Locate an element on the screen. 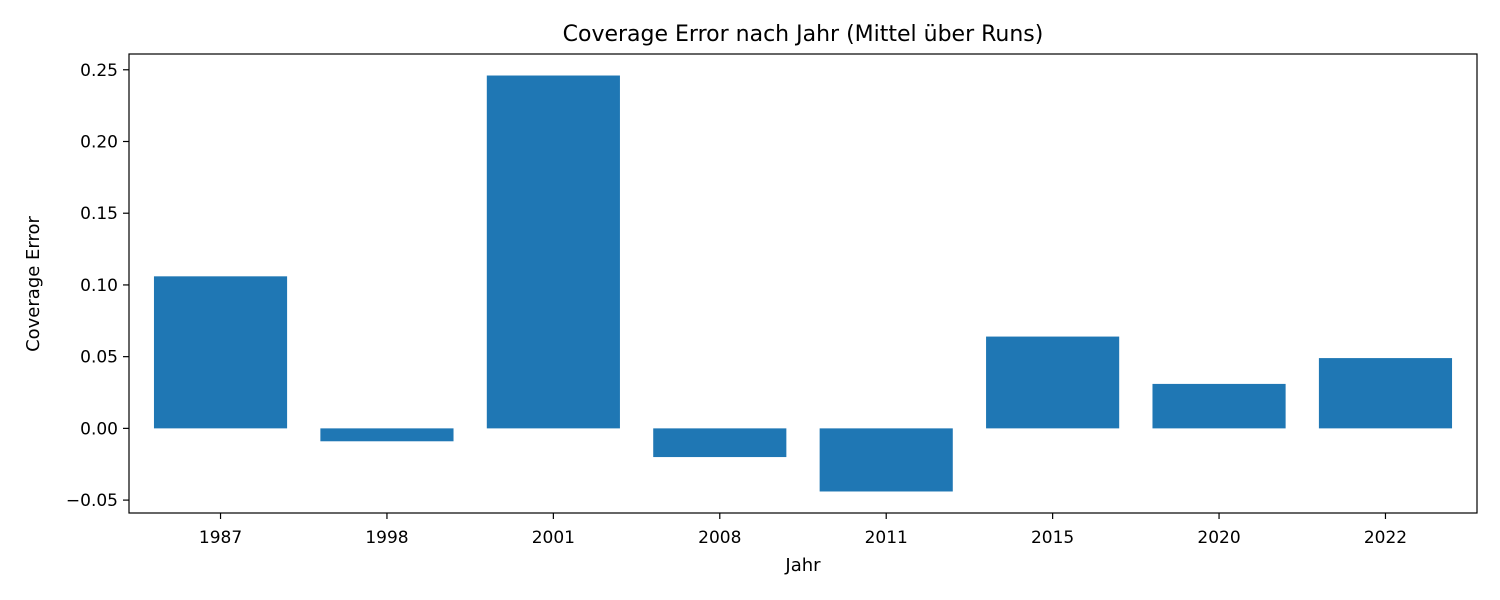 Image resolution: width=1500 pixels, height=600 pixels. y-tick-label: 0.05 is located at coordinates (99, 358).